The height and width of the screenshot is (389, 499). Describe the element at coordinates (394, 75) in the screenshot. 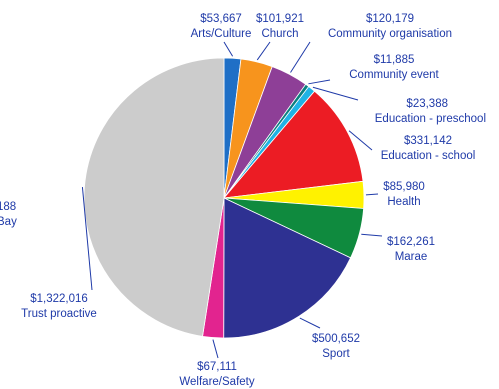

I see `label-category-community-event: Community event` at that location.